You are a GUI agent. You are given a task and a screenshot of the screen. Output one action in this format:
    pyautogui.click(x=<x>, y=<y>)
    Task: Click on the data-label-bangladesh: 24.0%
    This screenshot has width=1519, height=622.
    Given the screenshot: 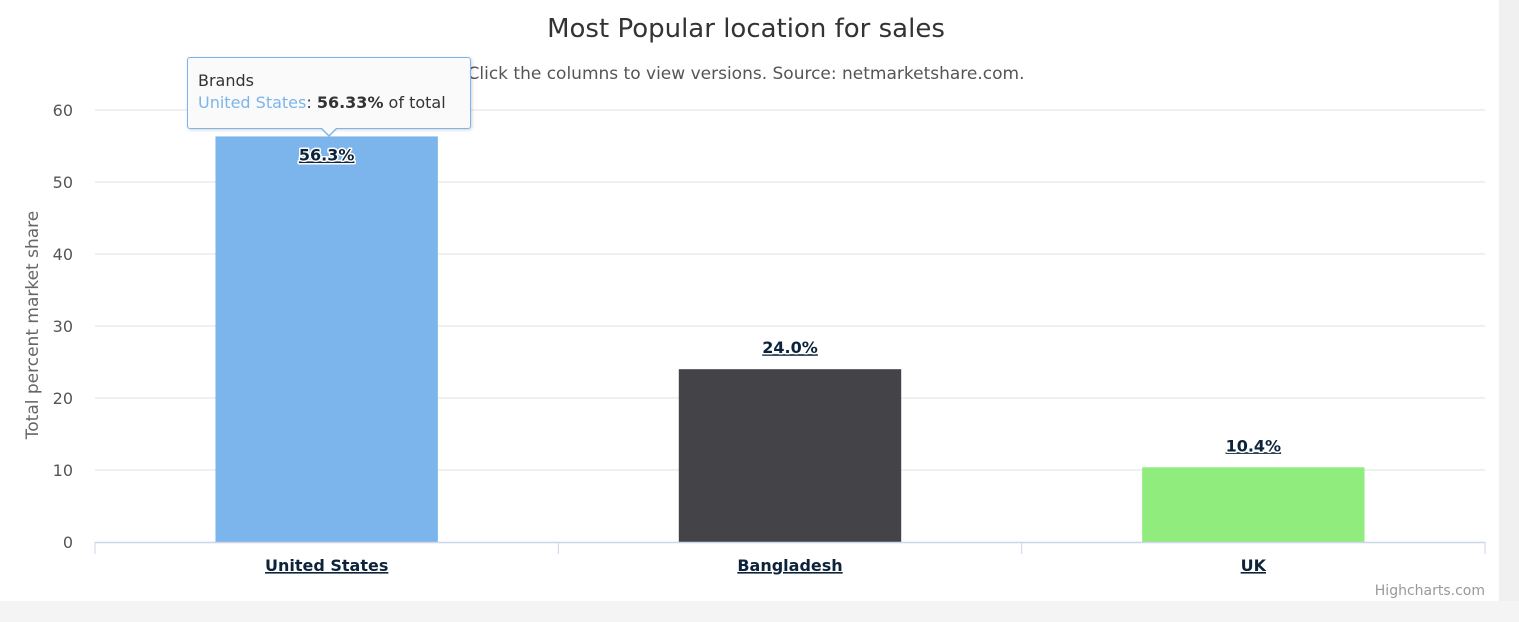 What is the action you would take?
    pyautogui.click(x=790, y=347)
    